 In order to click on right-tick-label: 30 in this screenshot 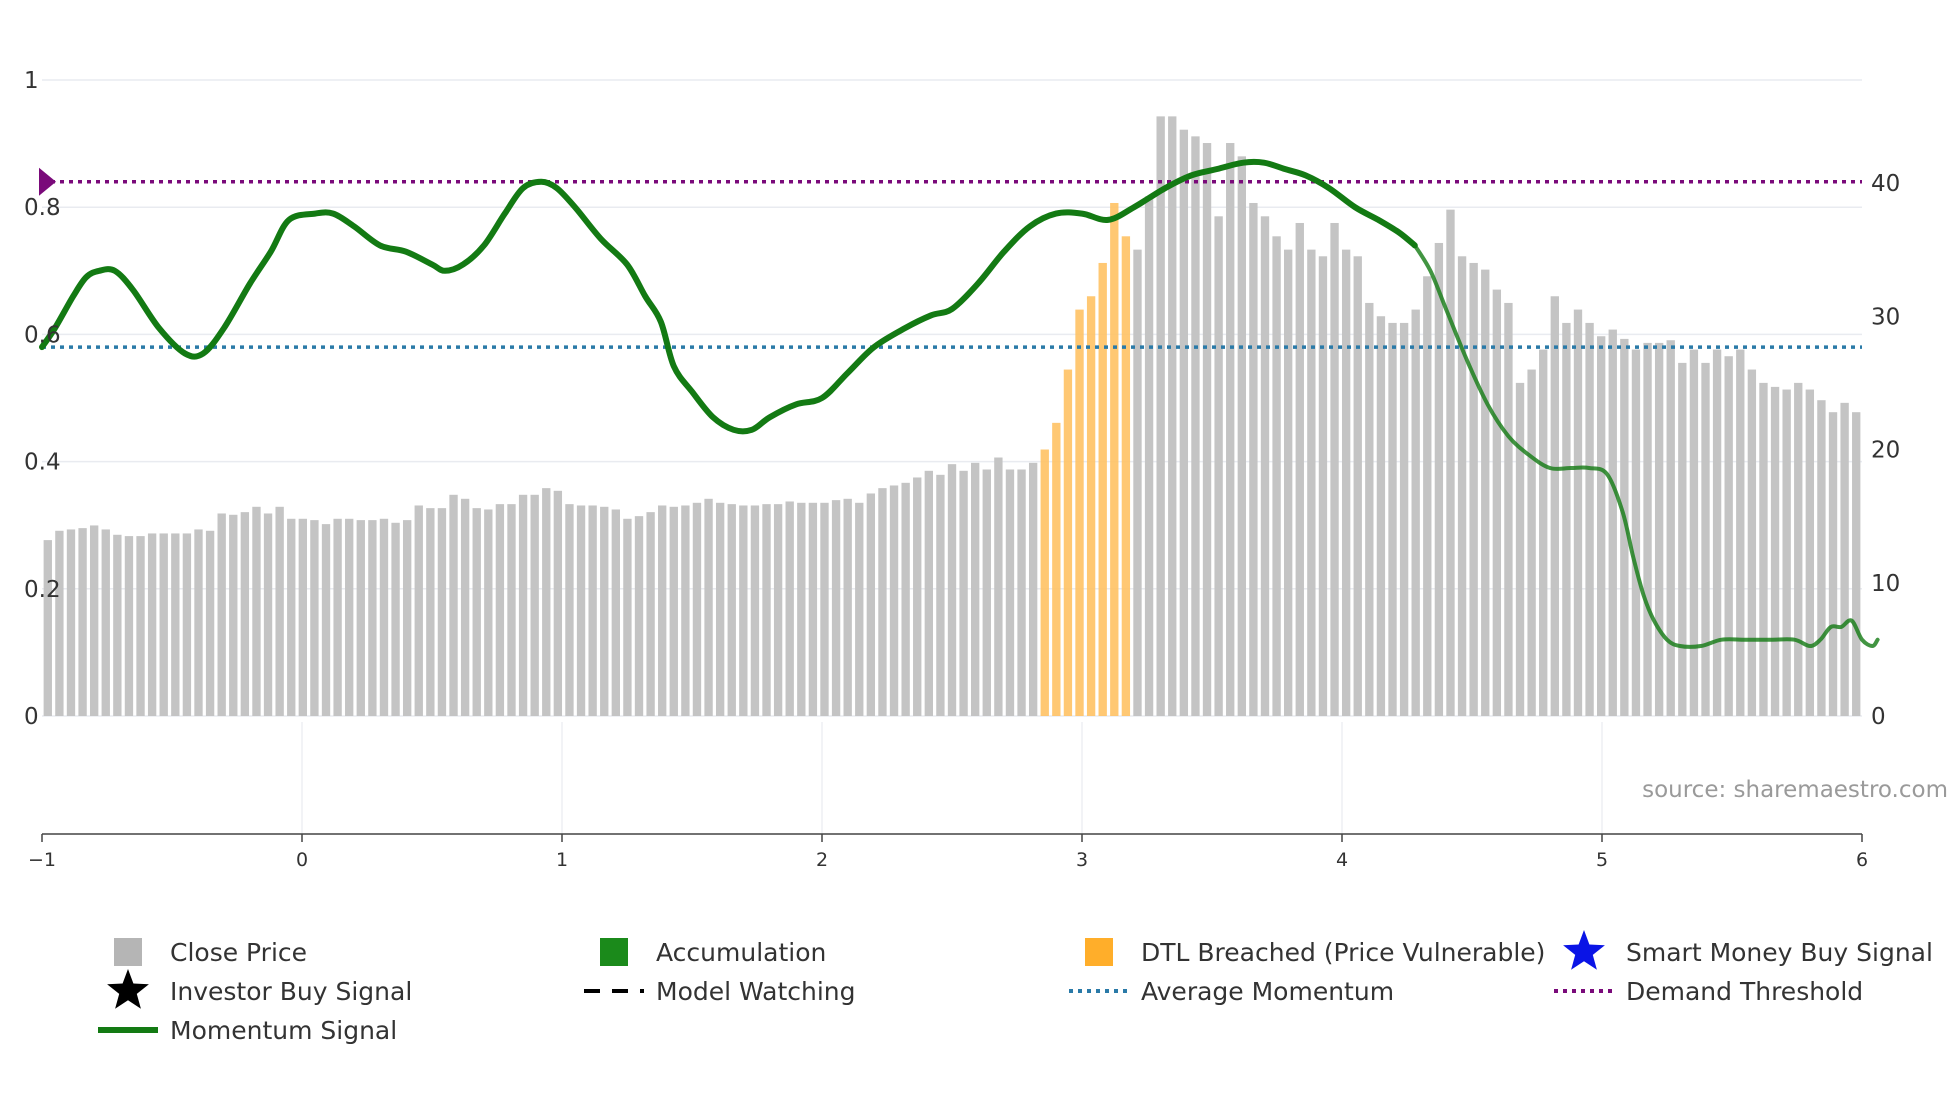, I will do `click(1885, 317)`.